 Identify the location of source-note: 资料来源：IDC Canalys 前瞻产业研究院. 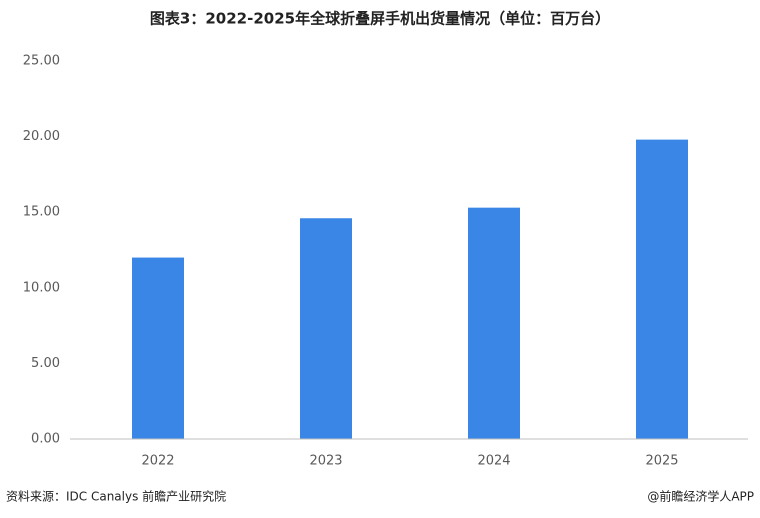
(116, 496).